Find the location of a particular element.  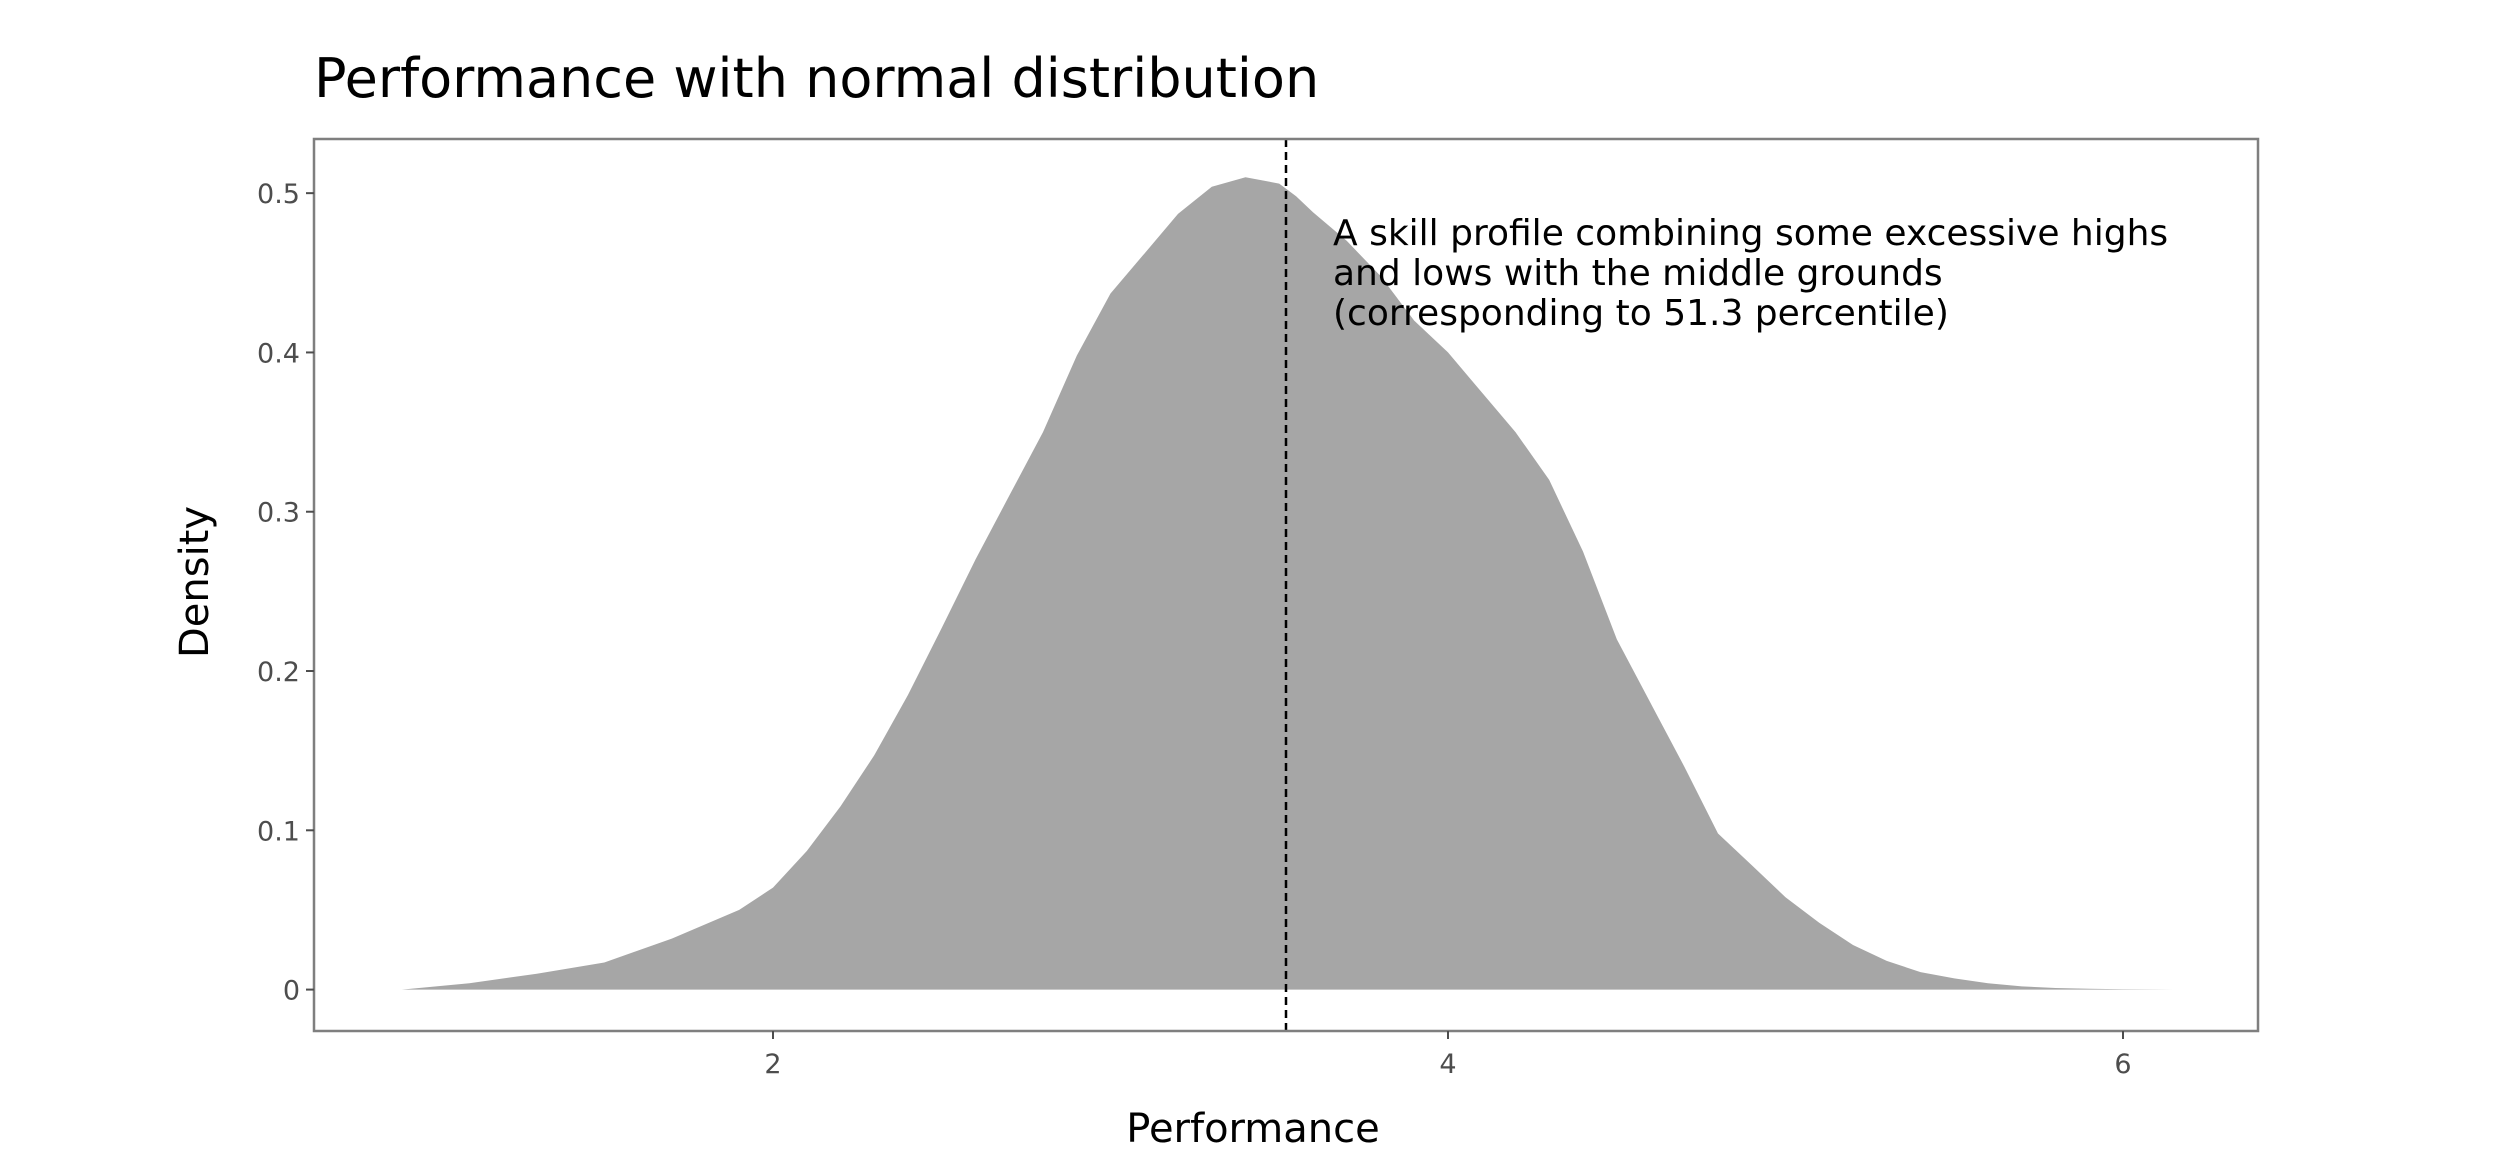

x-tick-label: 6 is located at coordinates (2122, 1064).